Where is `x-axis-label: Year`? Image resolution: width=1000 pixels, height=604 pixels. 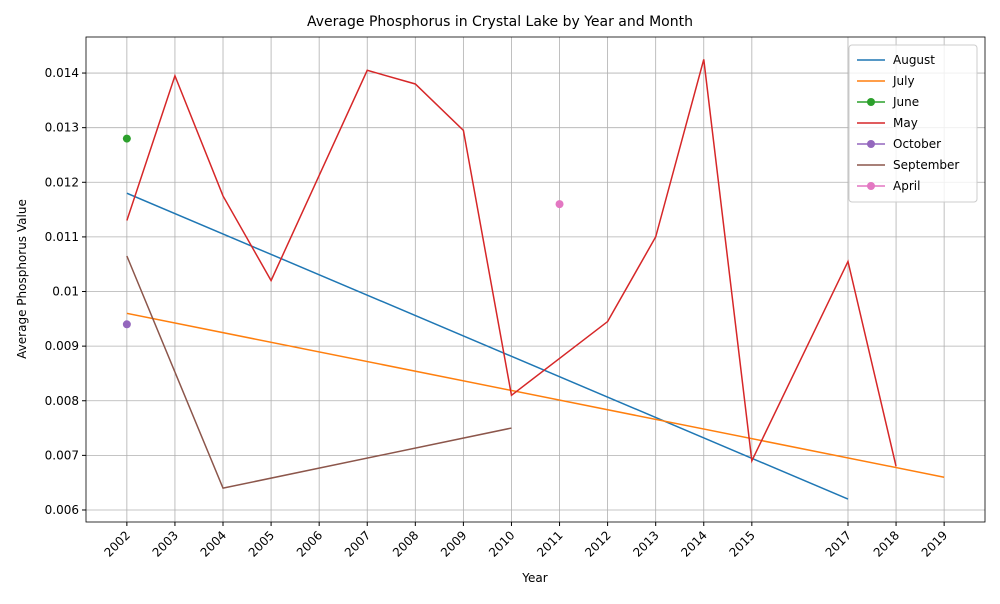
x-axis-label: Year is located at coordinates (534, 578).